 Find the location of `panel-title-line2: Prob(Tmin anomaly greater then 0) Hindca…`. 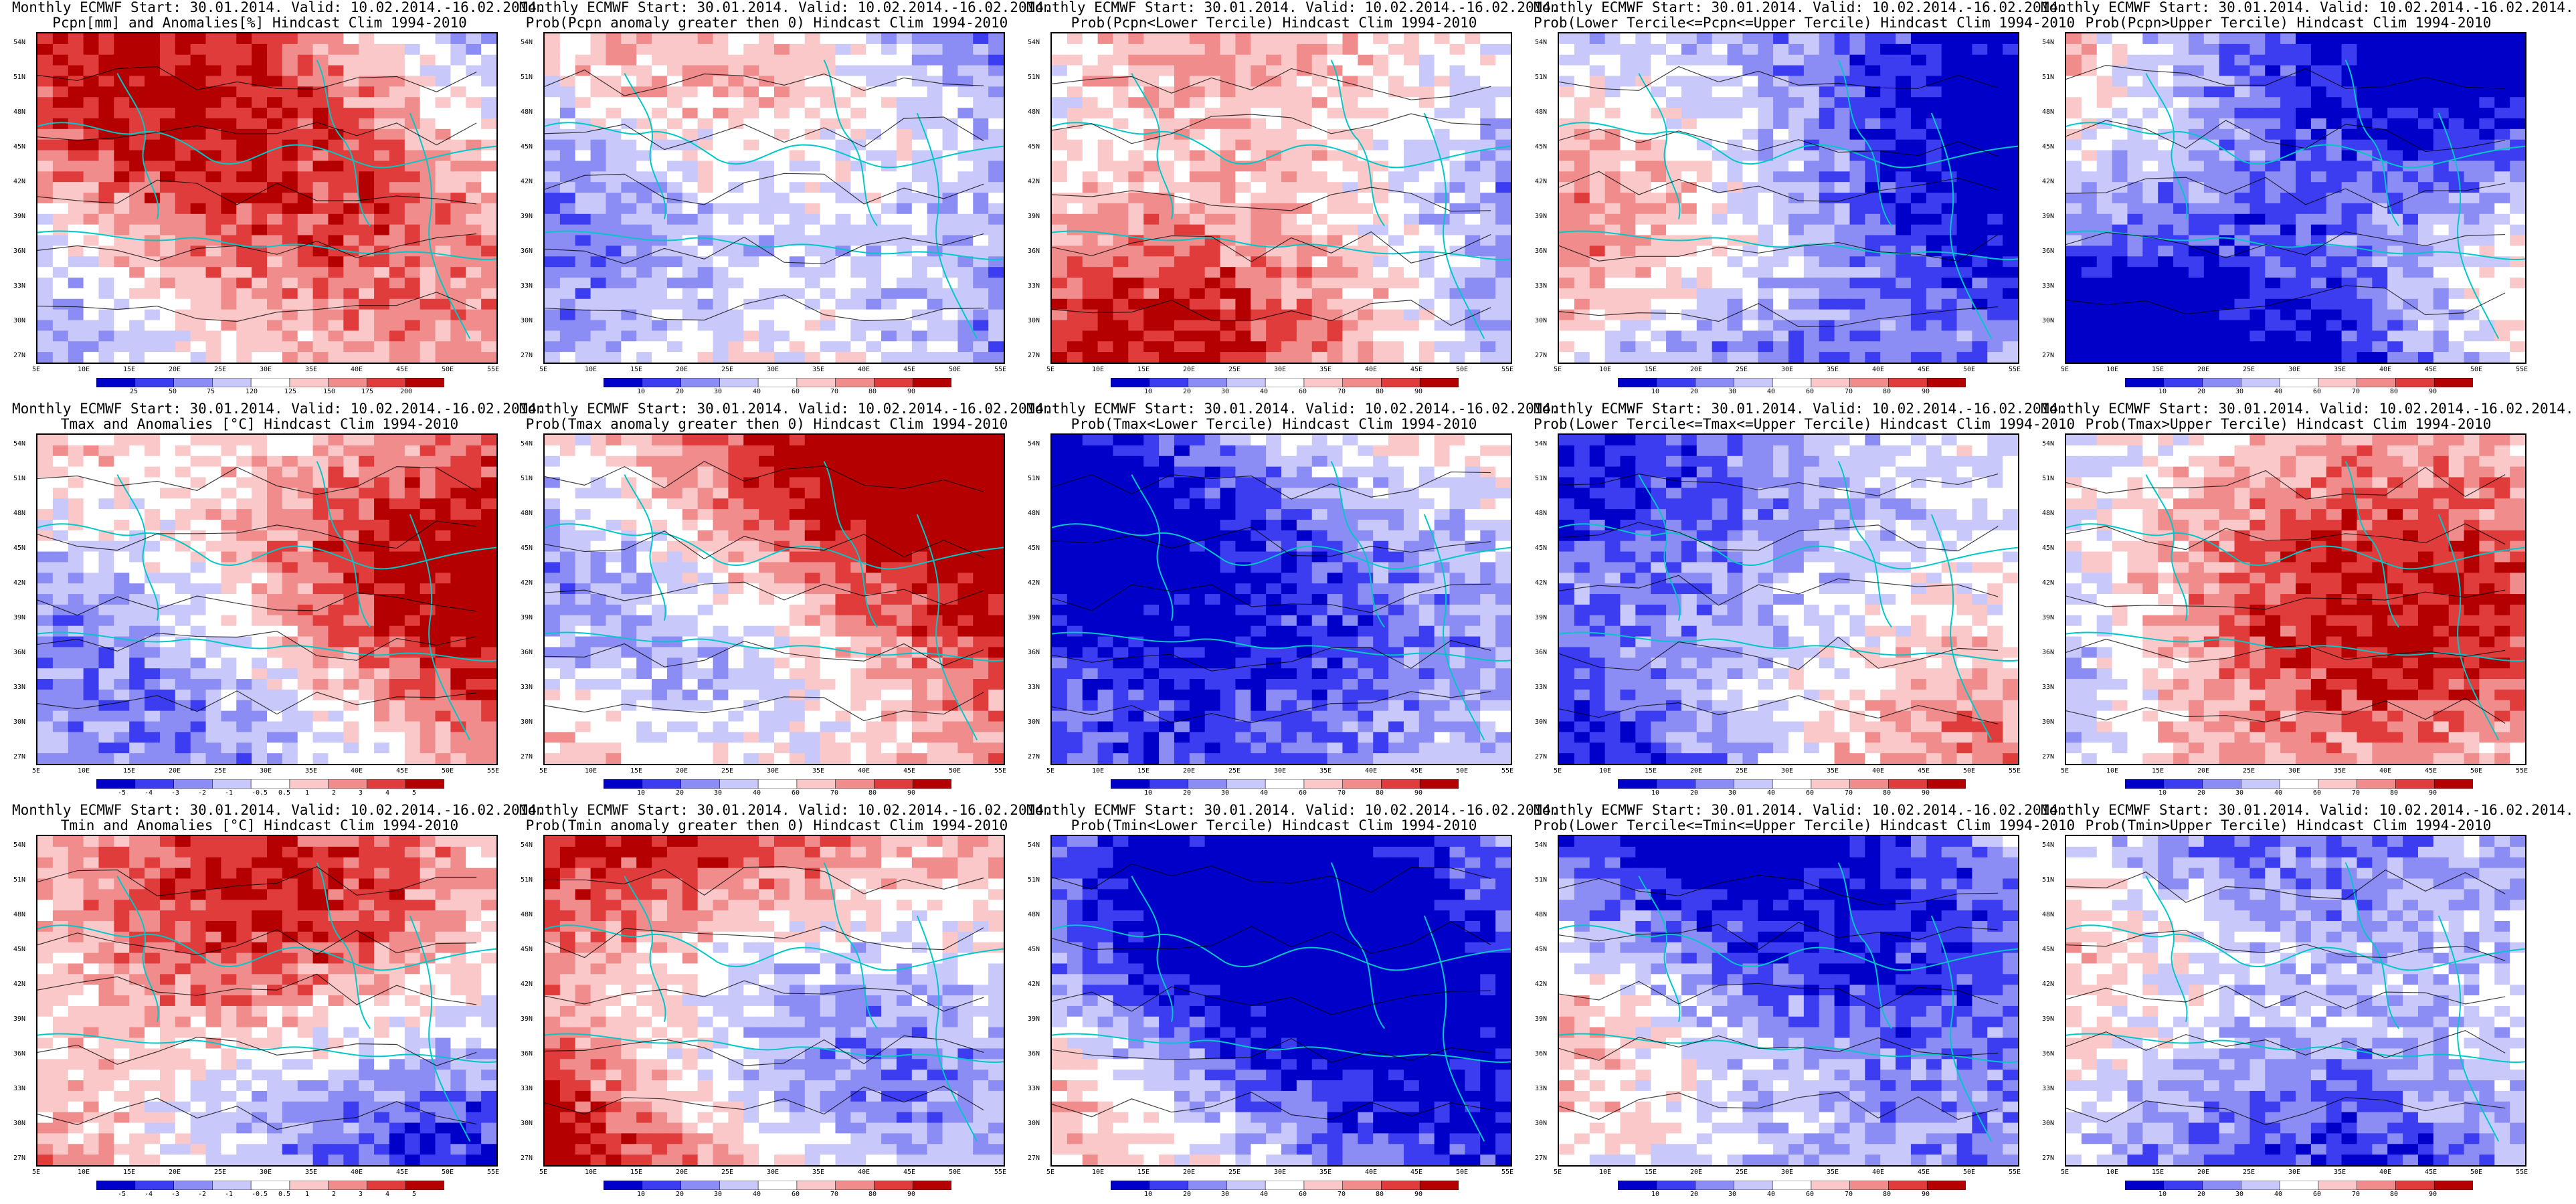

panel-title-line2: Prob(Tmin anomaly greater then 0) Hindca… is located at coordinates (766, 825).